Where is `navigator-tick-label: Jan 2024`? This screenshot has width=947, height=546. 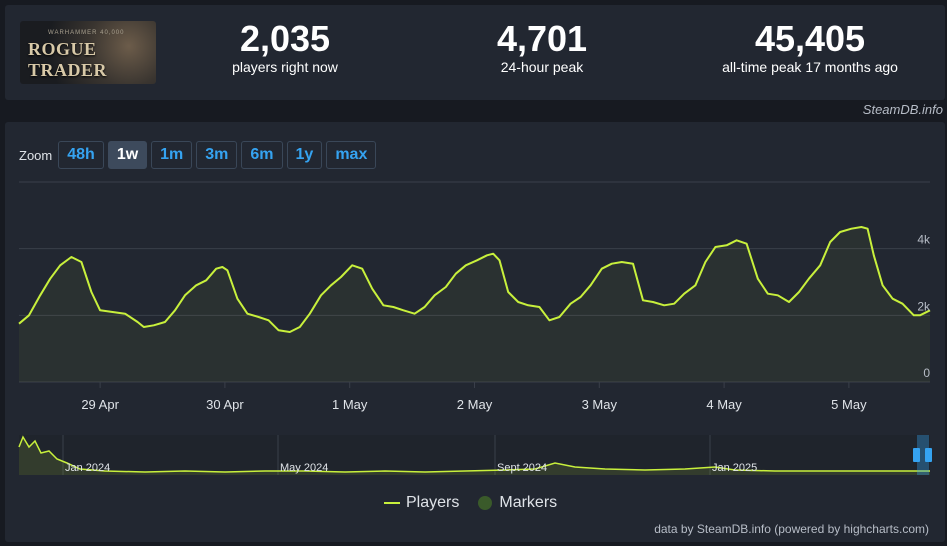 navigator-tick-label: Jan 2024 is located at coordinates (87, 468).